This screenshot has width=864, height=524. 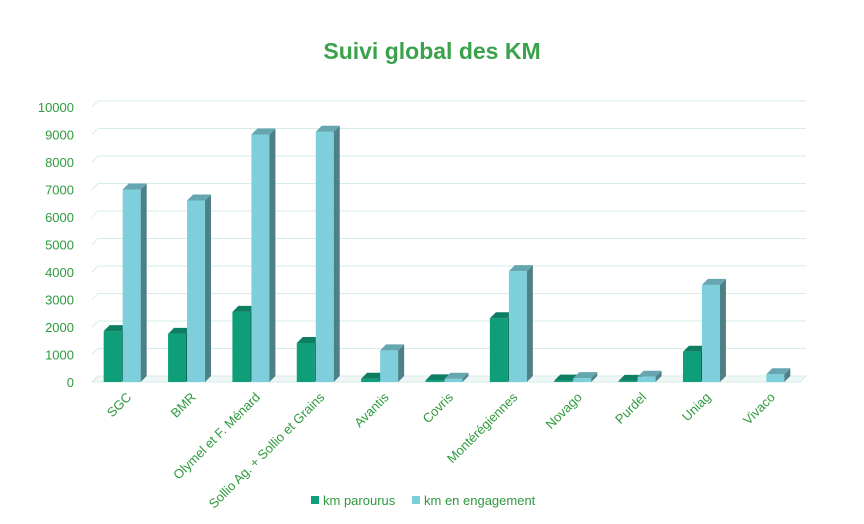 What do you see at coordinates (59, 135) in the screenshot?
I see `y-tick-label: 9000` at bounding box center [59, 135].